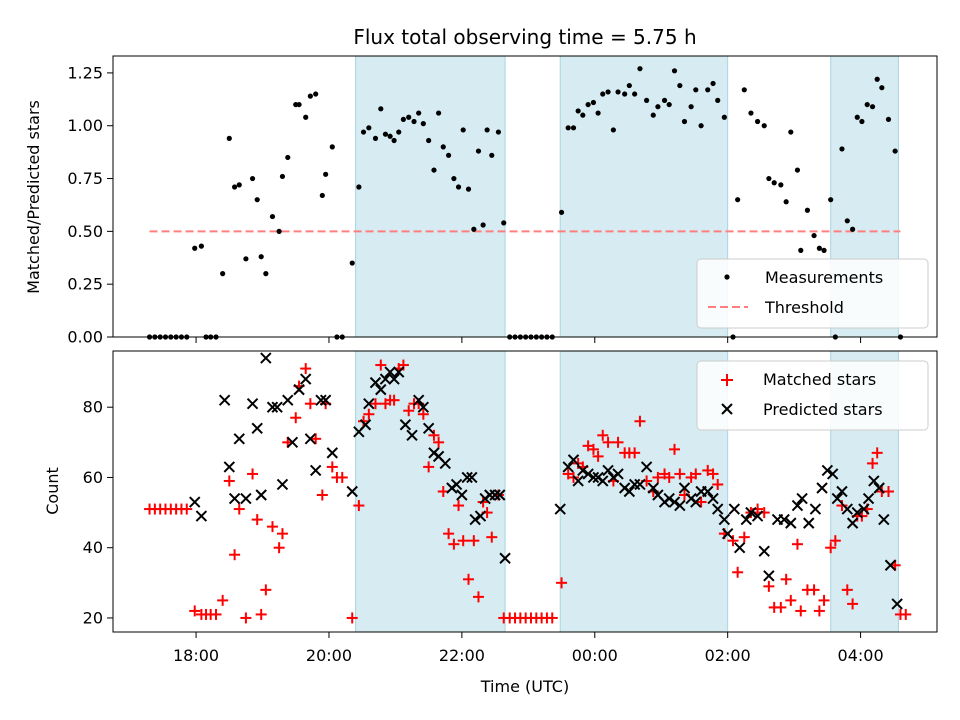  What do you see at coordinates (861, 655) in the screenshot?
I see `x-tick-label-5: 04:00` at bounding box center [861, 655].